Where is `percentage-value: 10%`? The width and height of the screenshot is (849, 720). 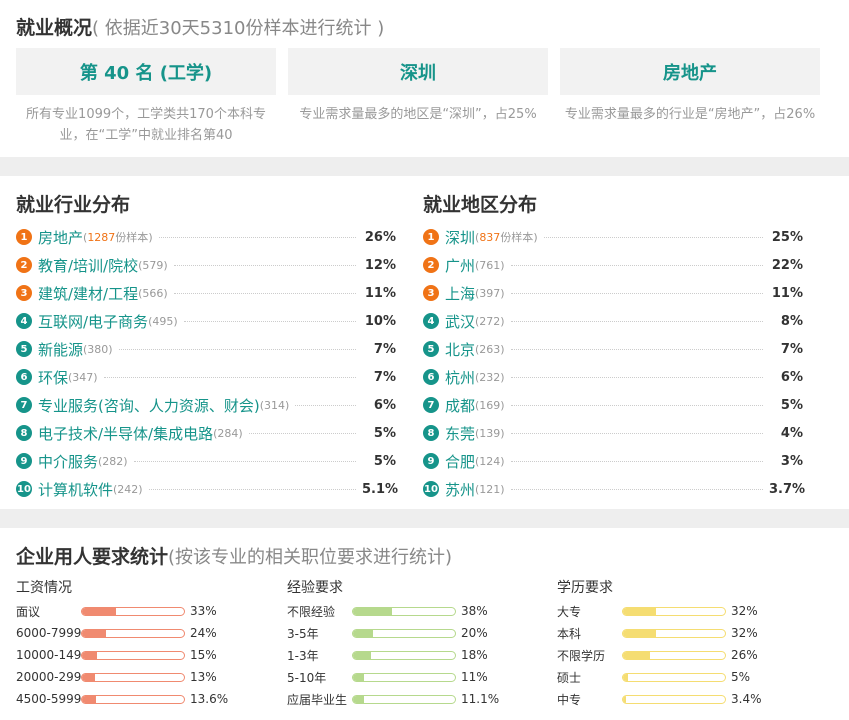 percentage-value: 10% is located at coordinates (380, 321).